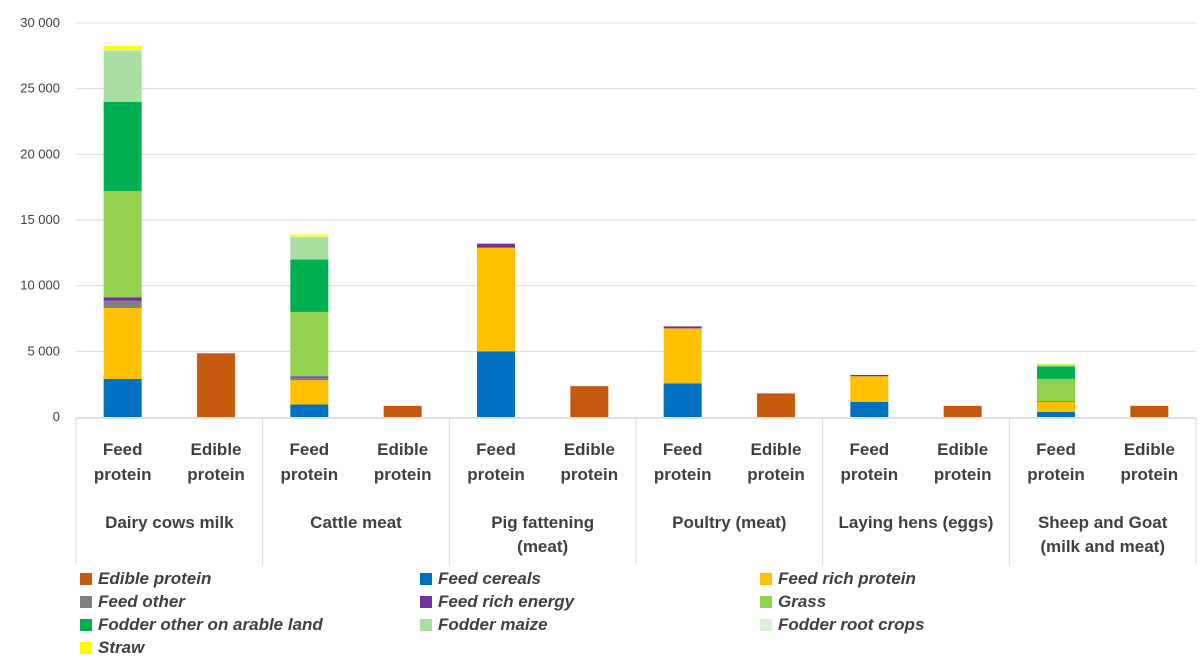  I want to click on y-axis-ticks: 0 5 000 10 000 15 000 20 000 25 000 30 000, so click(40, 219).